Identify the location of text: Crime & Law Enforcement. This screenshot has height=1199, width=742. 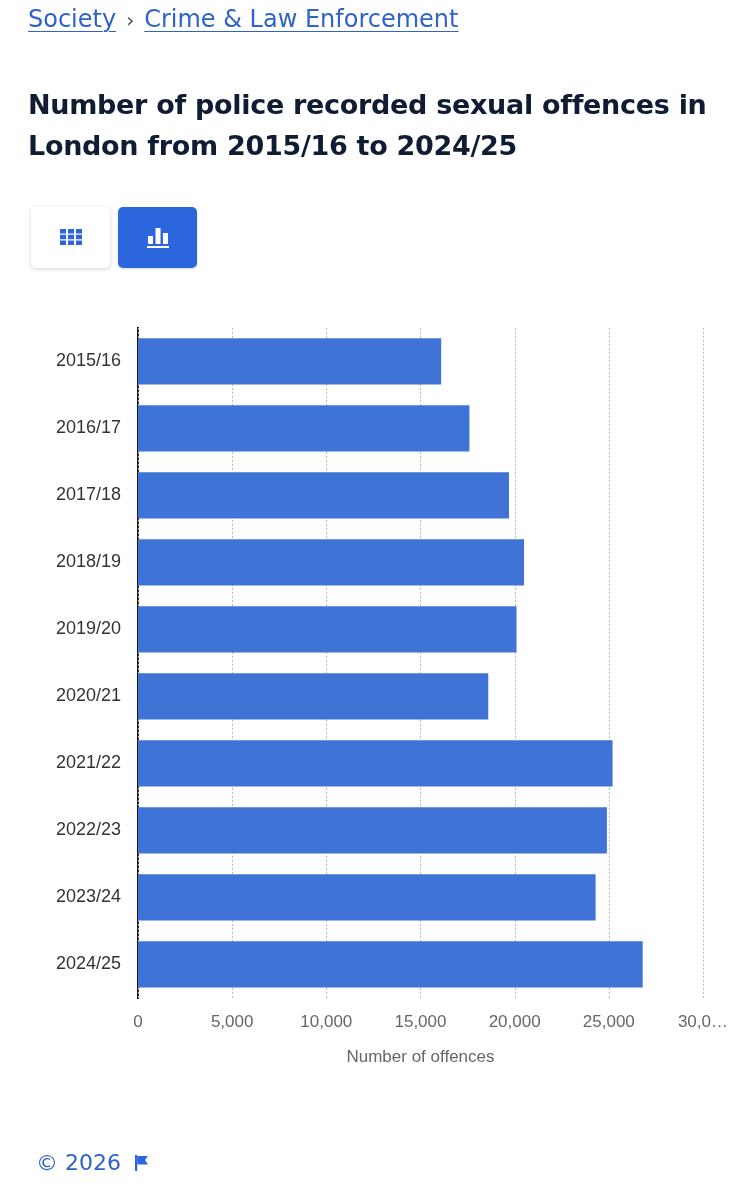
(301, 19).